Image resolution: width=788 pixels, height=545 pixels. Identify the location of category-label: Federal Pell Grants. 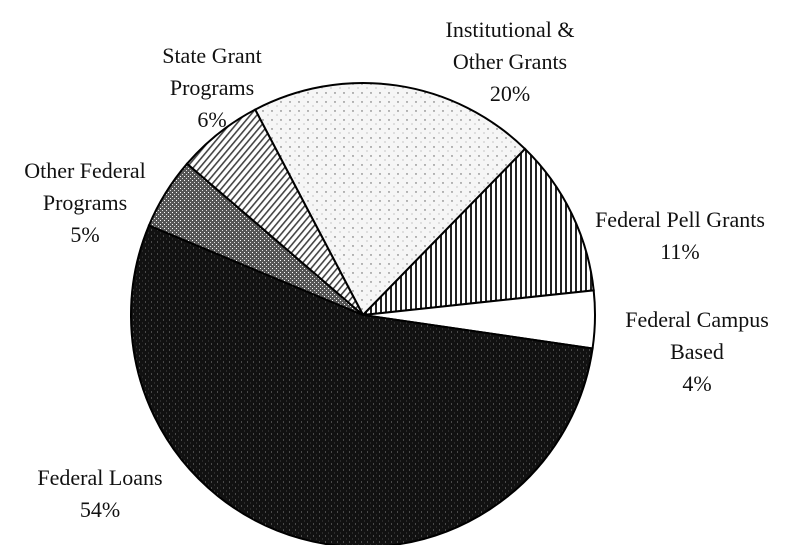
(680, 219).